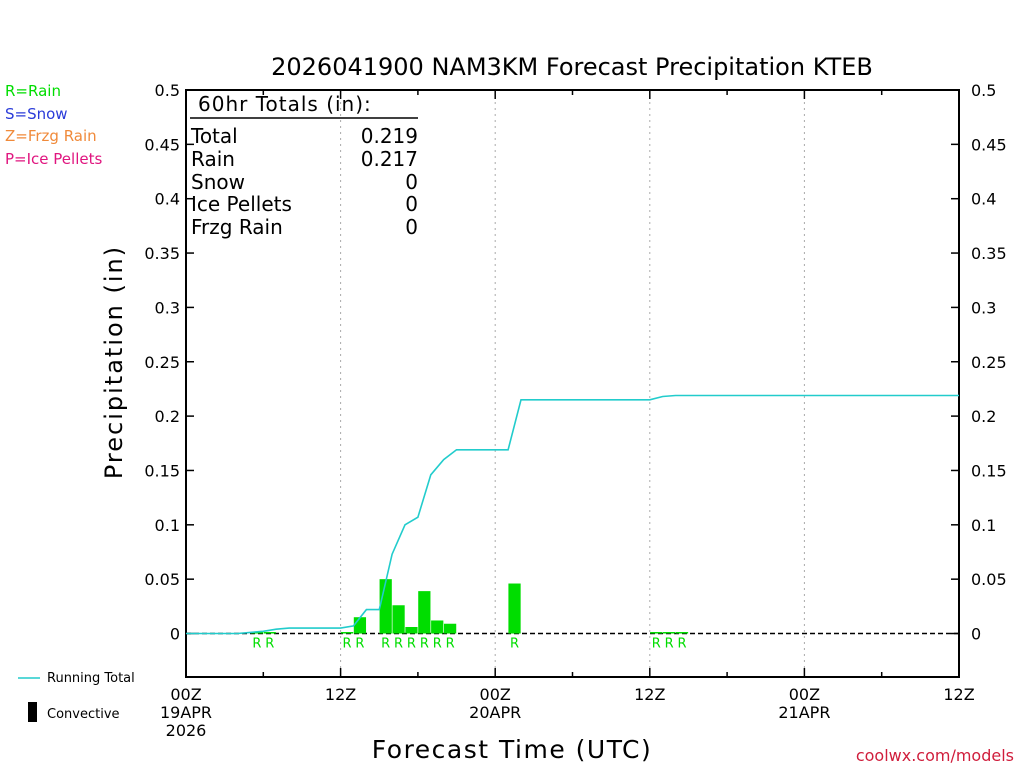 The image size is (1024, 772). What do you see at coordinates (32, 712) in the screenshot?
I see `convective-legend-swatch` at bounding box center [32, 712].